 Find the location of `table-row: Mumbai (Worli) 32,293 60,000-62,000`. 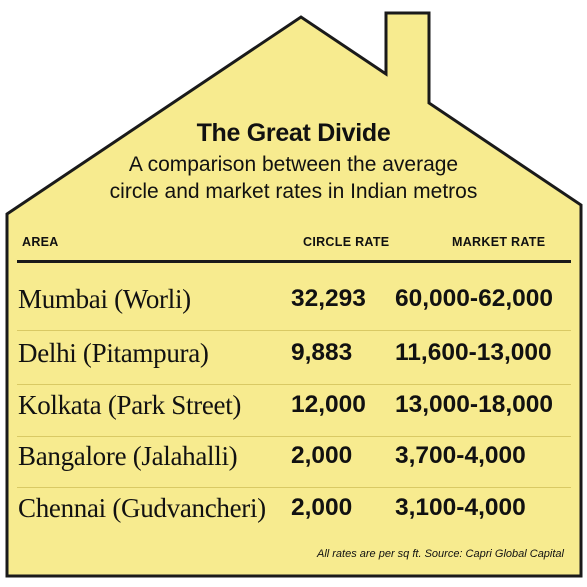

table-row: Mumbai (Worli) 32,293 60,000-62,000 is located at coordinates (293, 310).